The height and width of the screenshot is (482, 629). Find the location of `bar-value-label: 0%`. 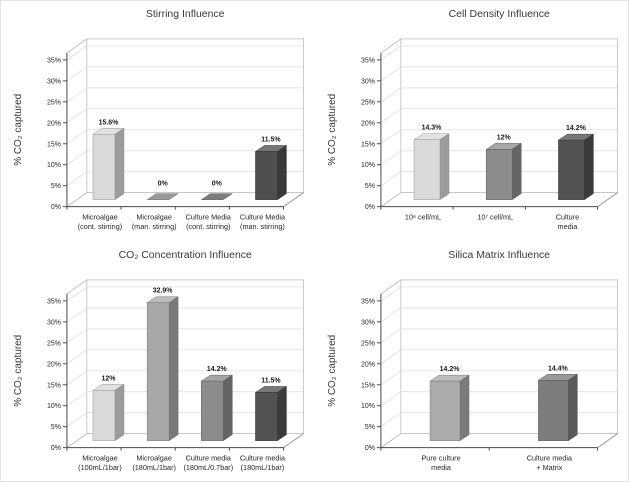

bar-value-label: 0% is located at coordinates (217, 184).